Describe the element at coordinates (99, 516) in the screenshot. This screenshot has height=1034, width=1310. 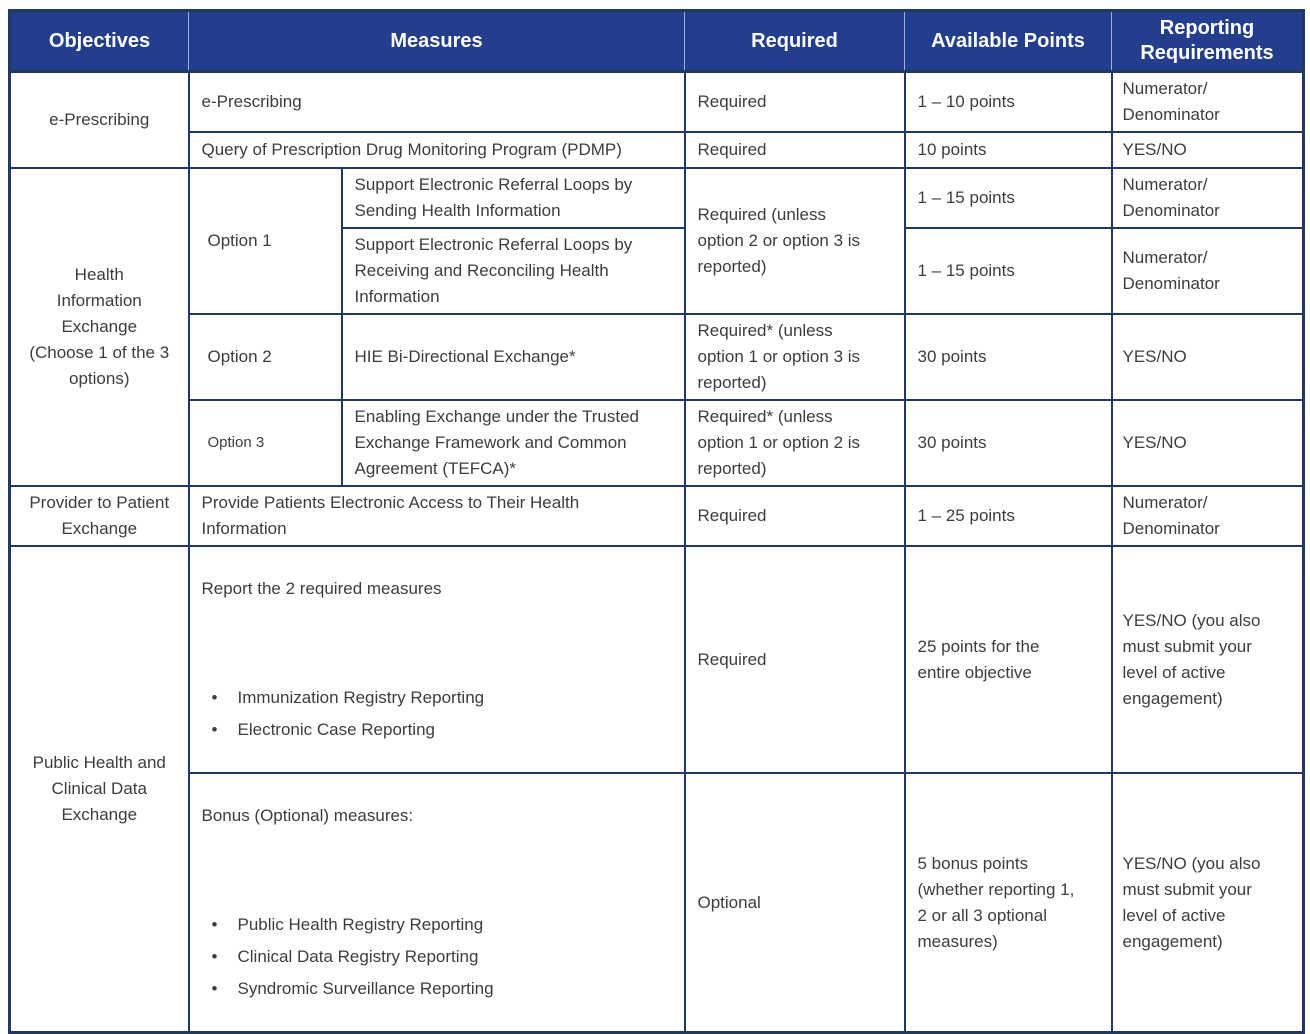
I see `objective-cell-provider-to-patient: Provider to Patient Exchange` at that location.